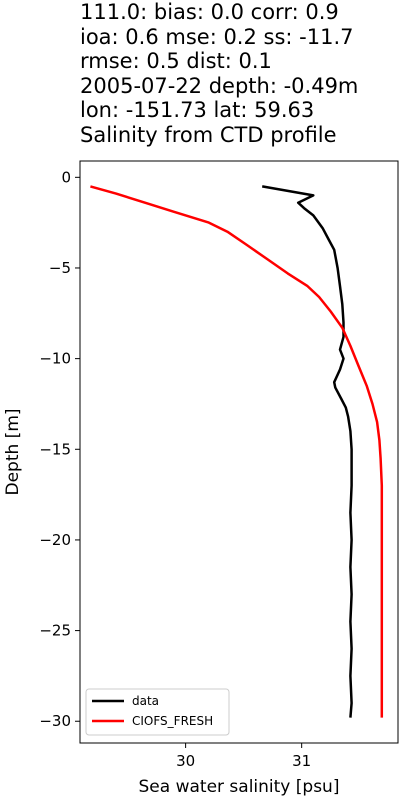 This screenshot has height=800, width=400. What do you see at coordinates (55, 631) in the screenshot?
I see `y-tick-label: −25` at bounding box center [55, 631].